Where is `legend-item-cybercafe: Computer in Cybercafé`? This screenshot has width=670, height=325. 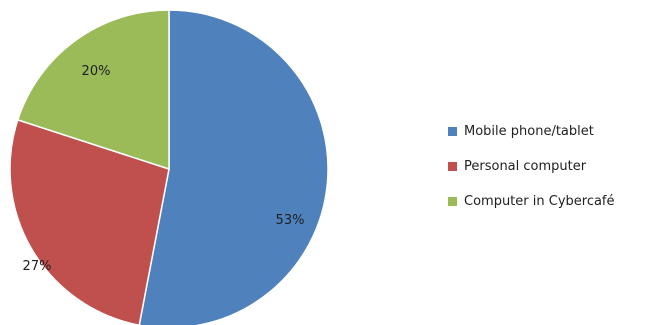
legend-item-cybercafe: Computer in Cybercafé is located at coordinates (531, 201).